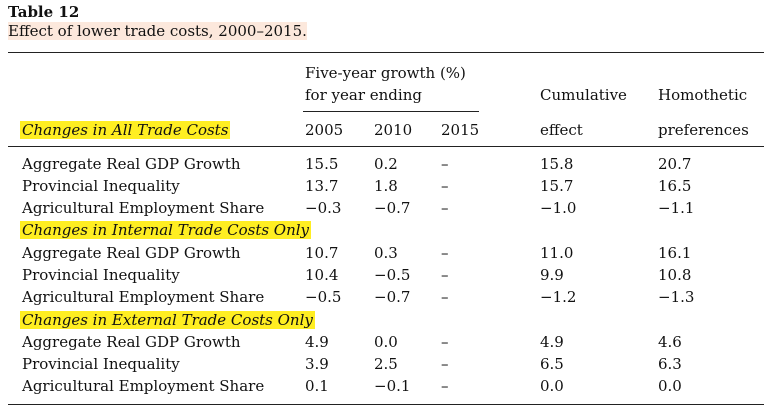 The height and width of the screenshot is (413, 770). I want to click on cell-2005: 0.1, so click(317, 386).